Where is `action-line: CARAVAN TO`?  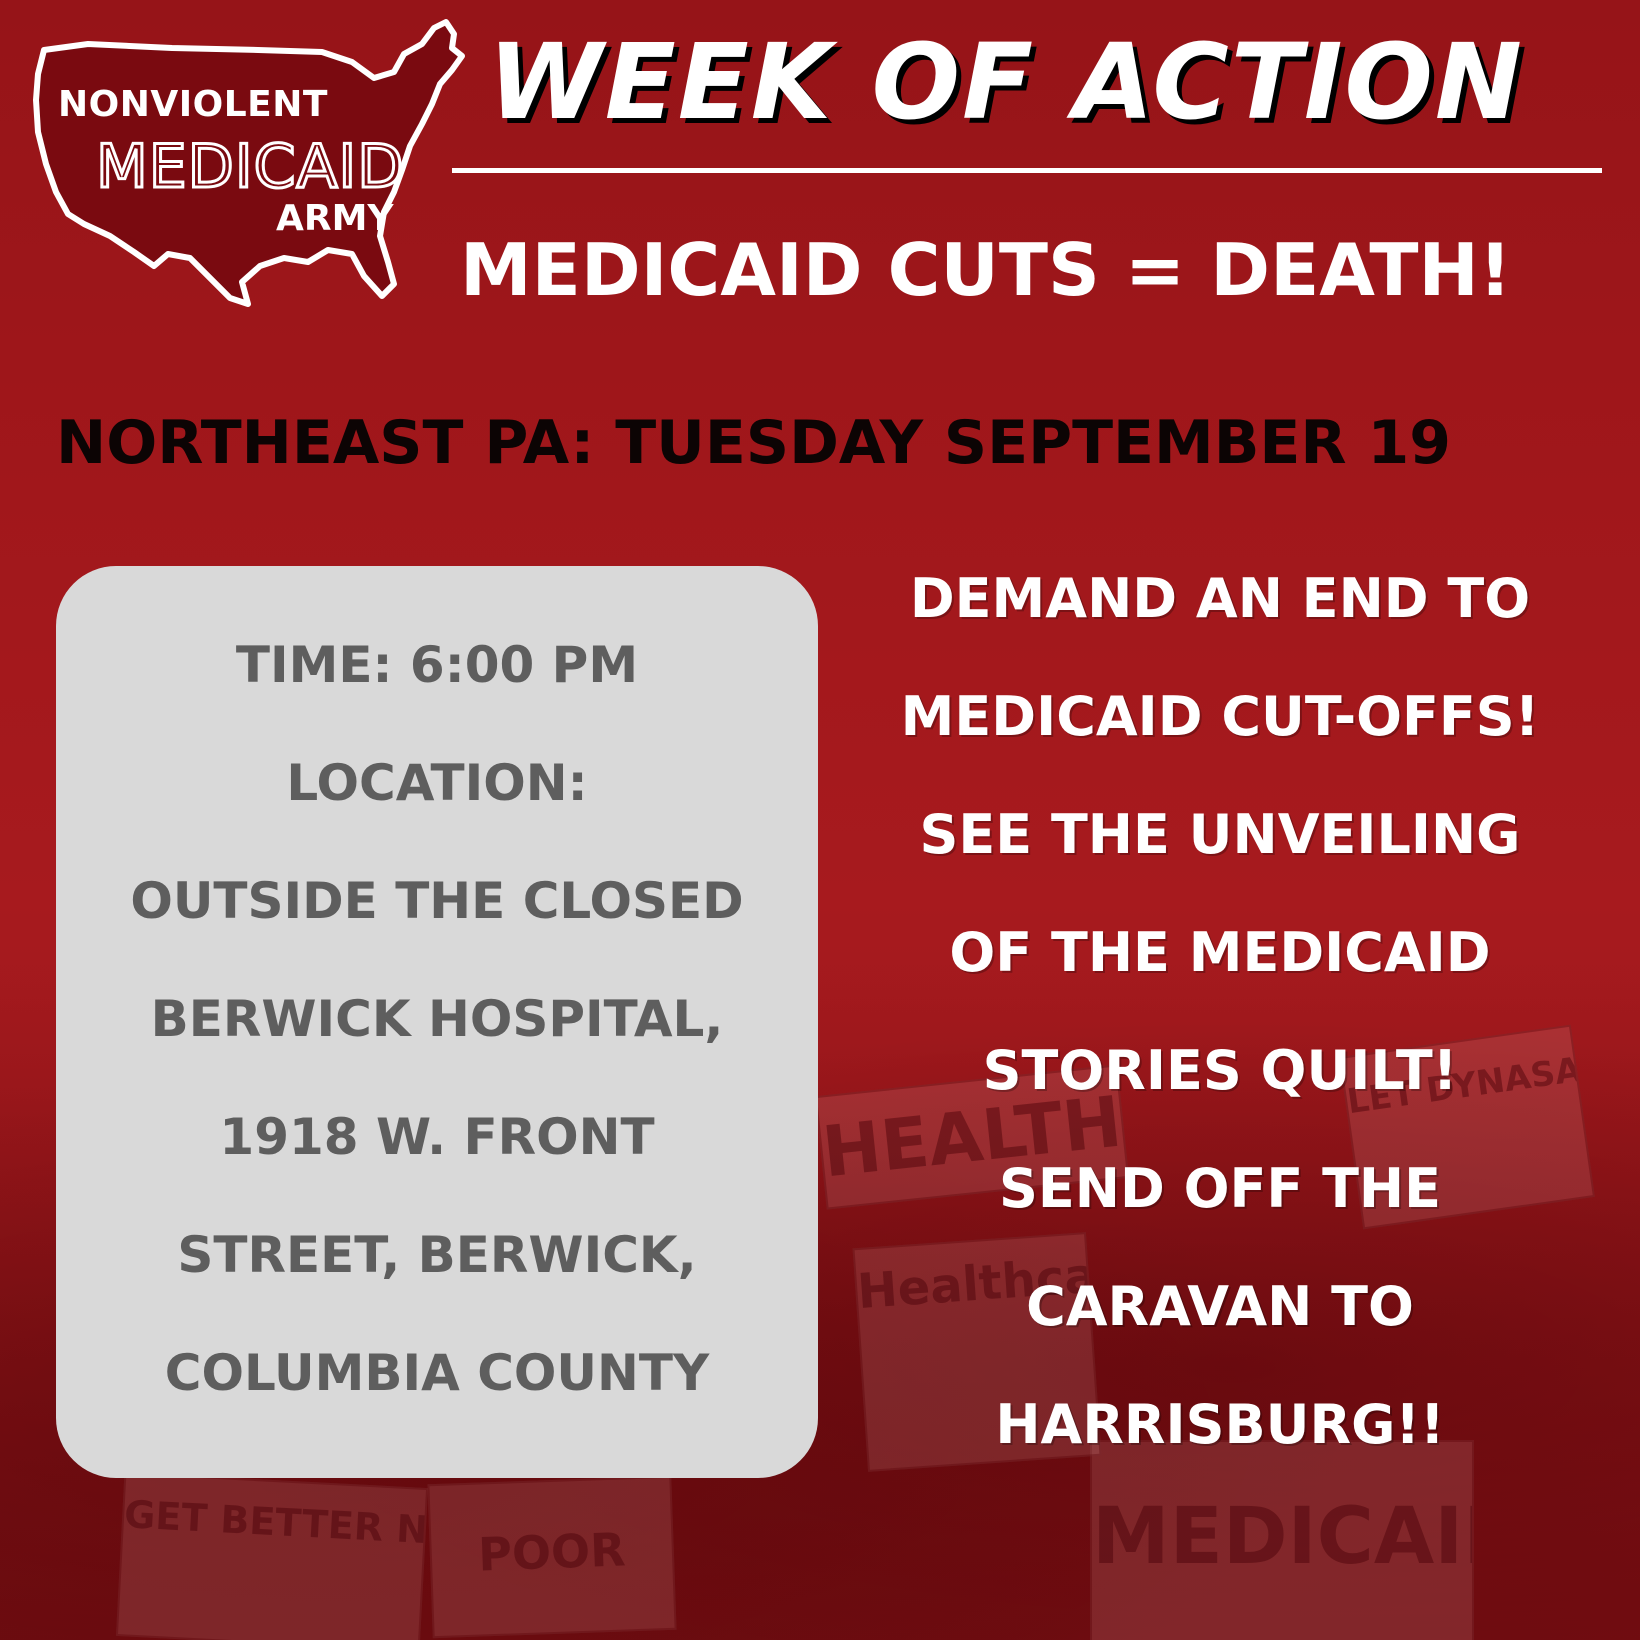
action-line: CARAVAN TO is located at coordinates (1220, 1306).